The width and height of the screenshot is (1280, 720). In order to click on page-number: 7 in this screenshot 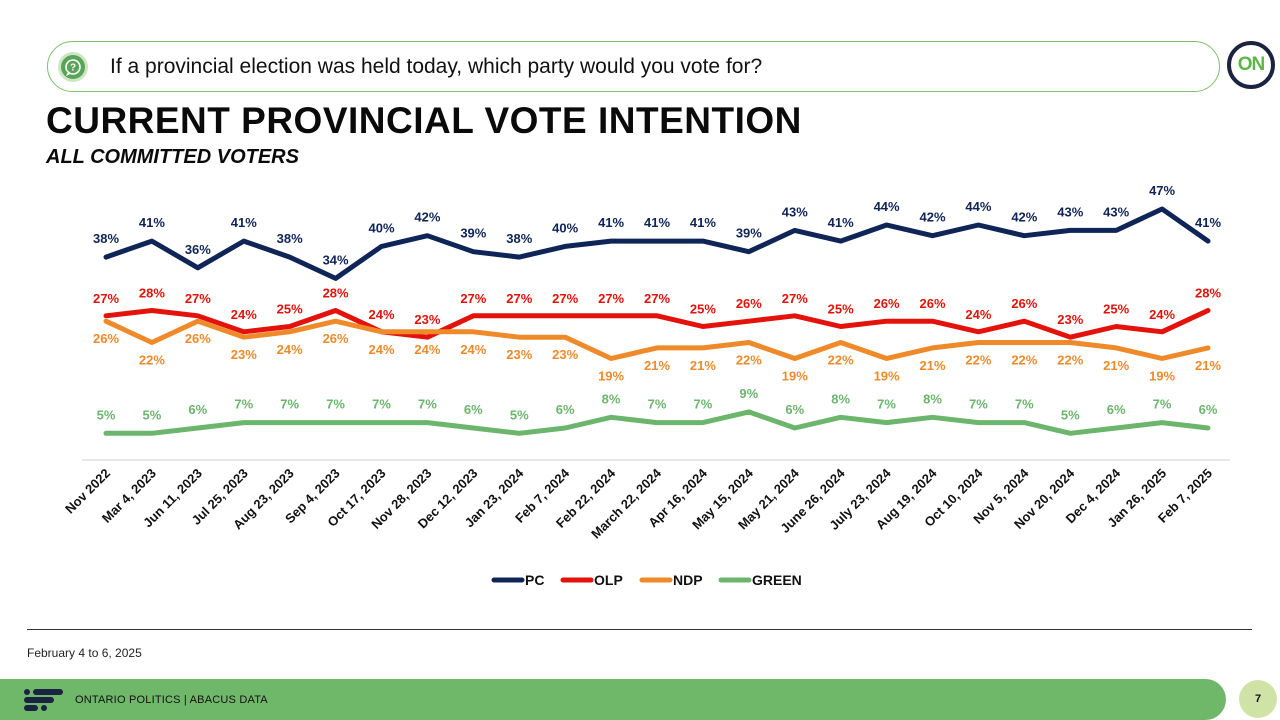, I will do `click(1258, 699)`.